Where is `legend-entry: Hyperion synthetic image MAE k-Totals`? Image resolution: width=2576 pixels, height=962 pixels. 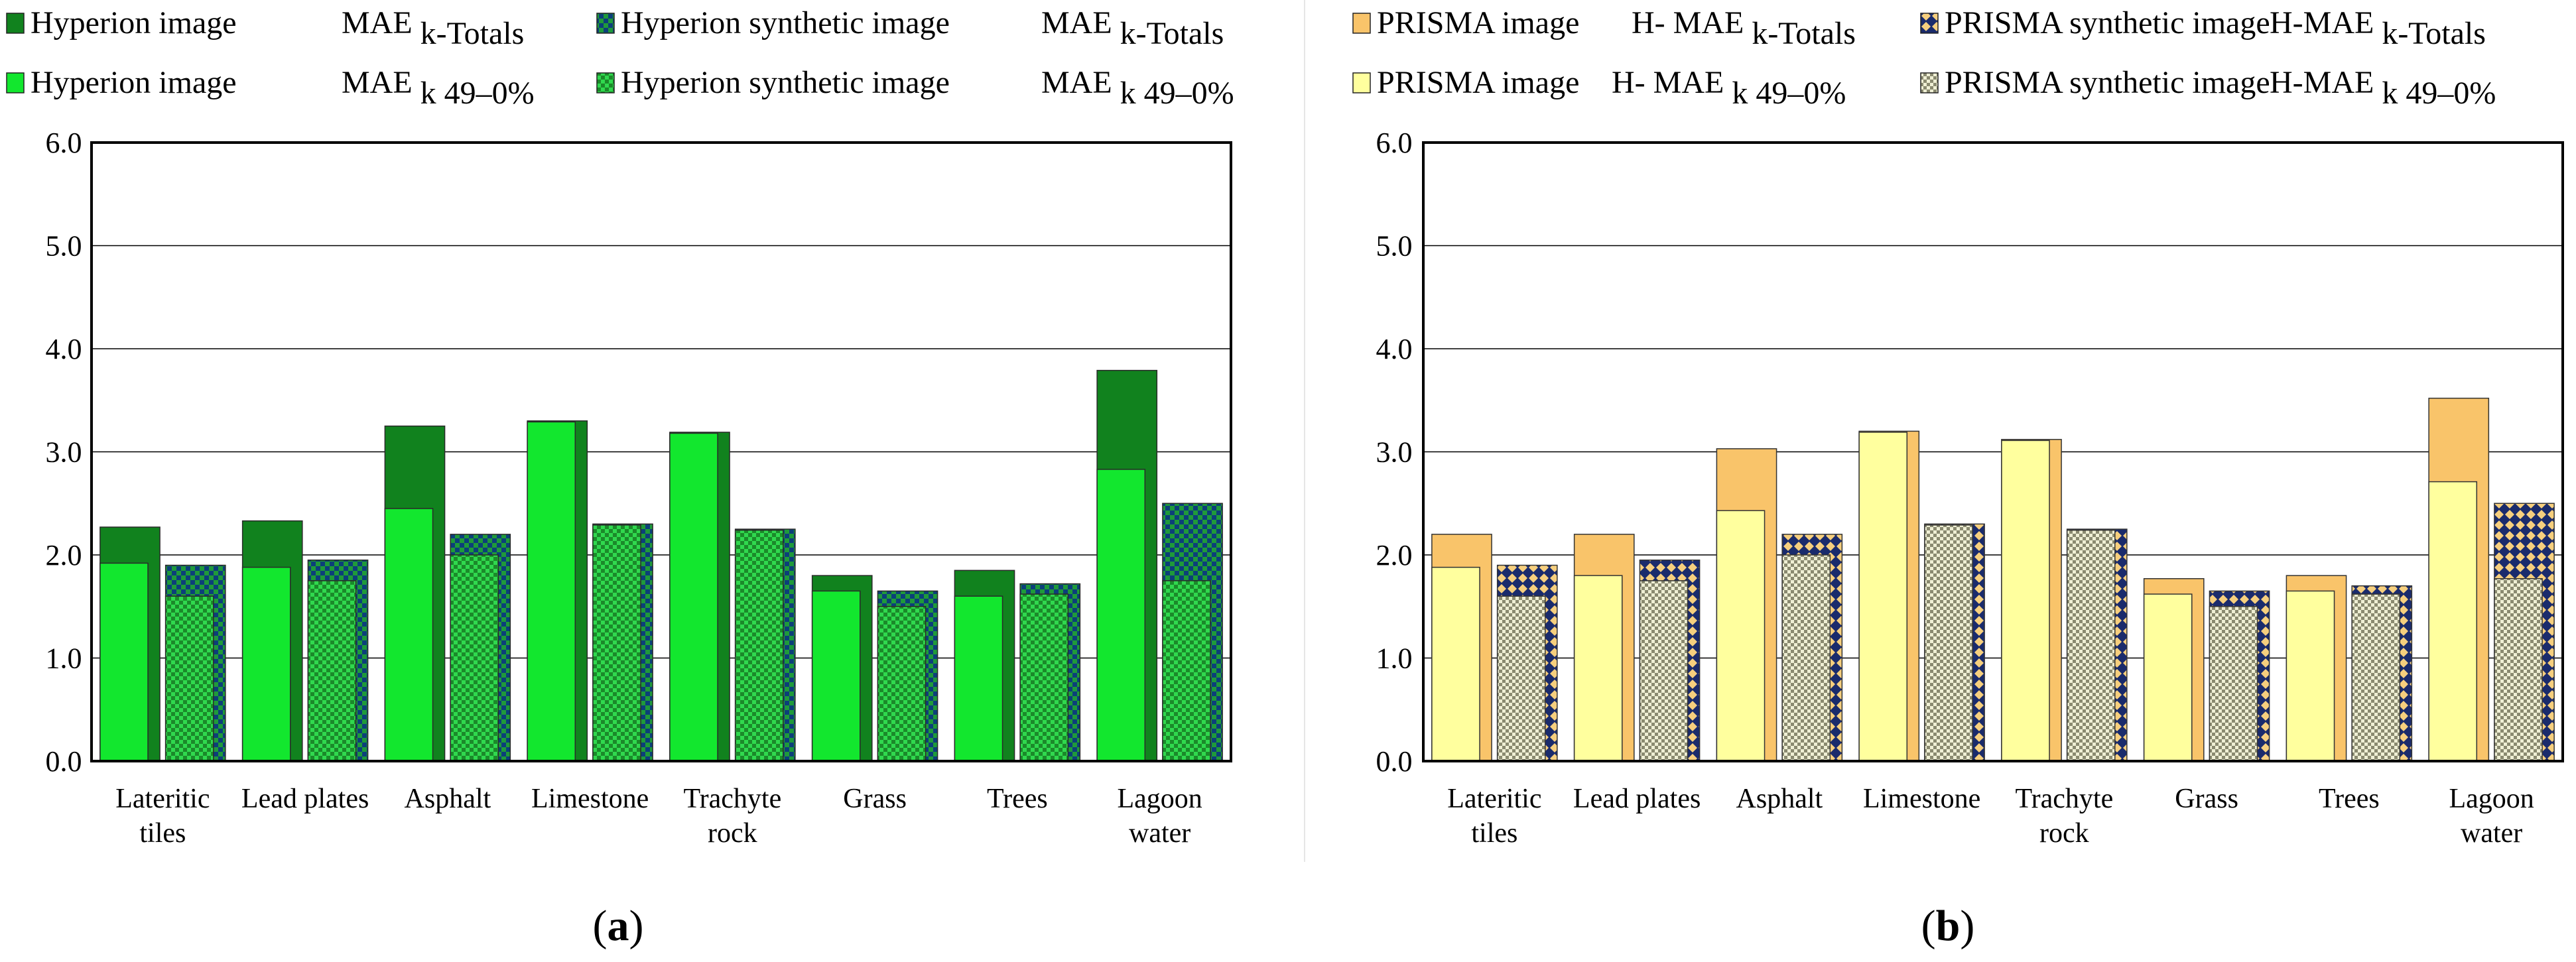 legend-entry: Hyperion synthetic image MAE k-Totals is located at coordinates (910, 28).